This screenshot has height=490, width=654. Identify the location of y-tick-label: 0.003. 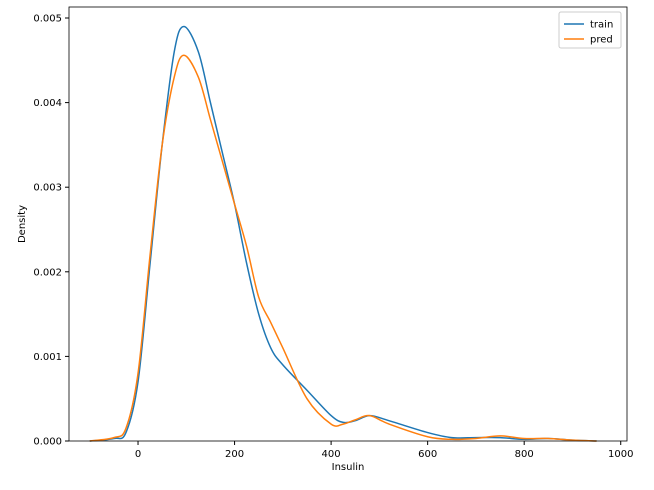
(47, 188).